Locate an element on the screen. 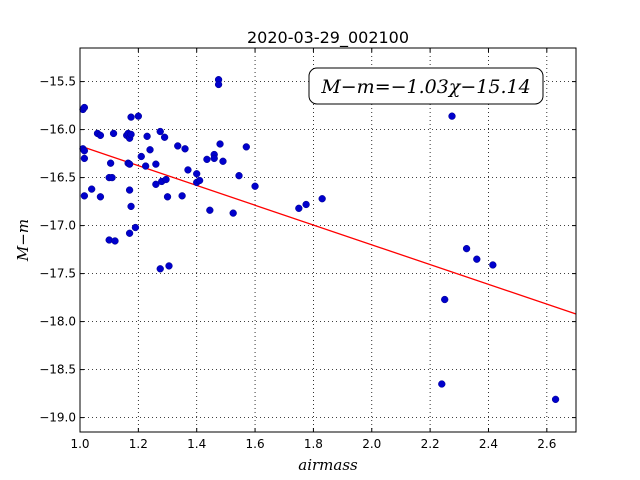 This screenshot has height=480, width=640. x-tick-label: 2.2 is located at coordinates (430, 444).